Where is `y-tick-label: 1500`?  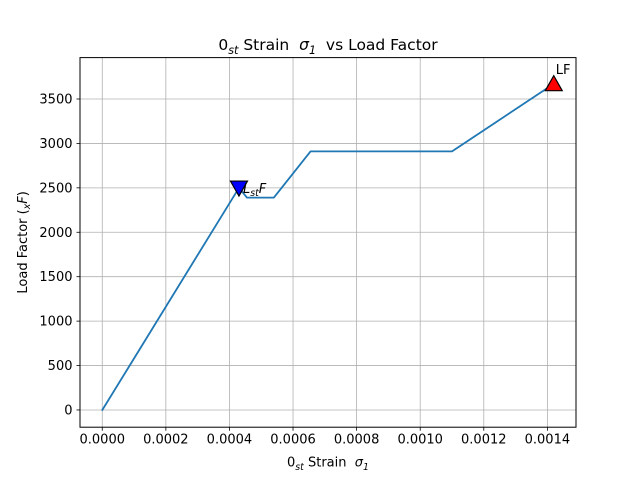 y-tick-label: 1500 is located at coordinates (55, 277).